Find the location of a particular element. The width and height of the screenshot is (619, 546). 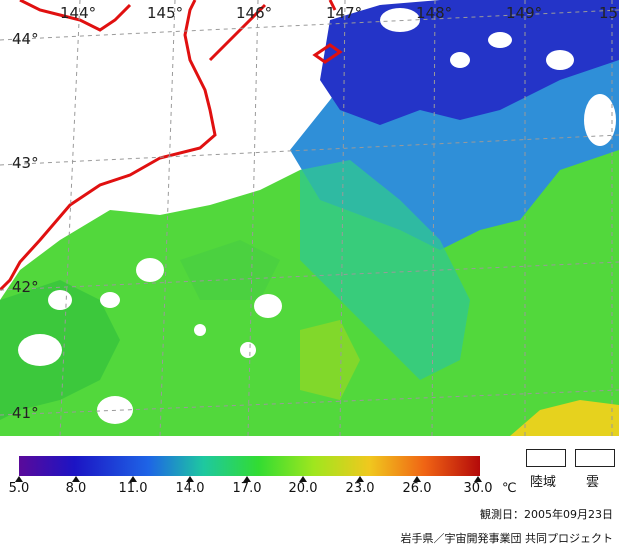

credit-text: 岩手県／宇宙開発事業団 共同プロジェクト is located at coordinates (507, 538).